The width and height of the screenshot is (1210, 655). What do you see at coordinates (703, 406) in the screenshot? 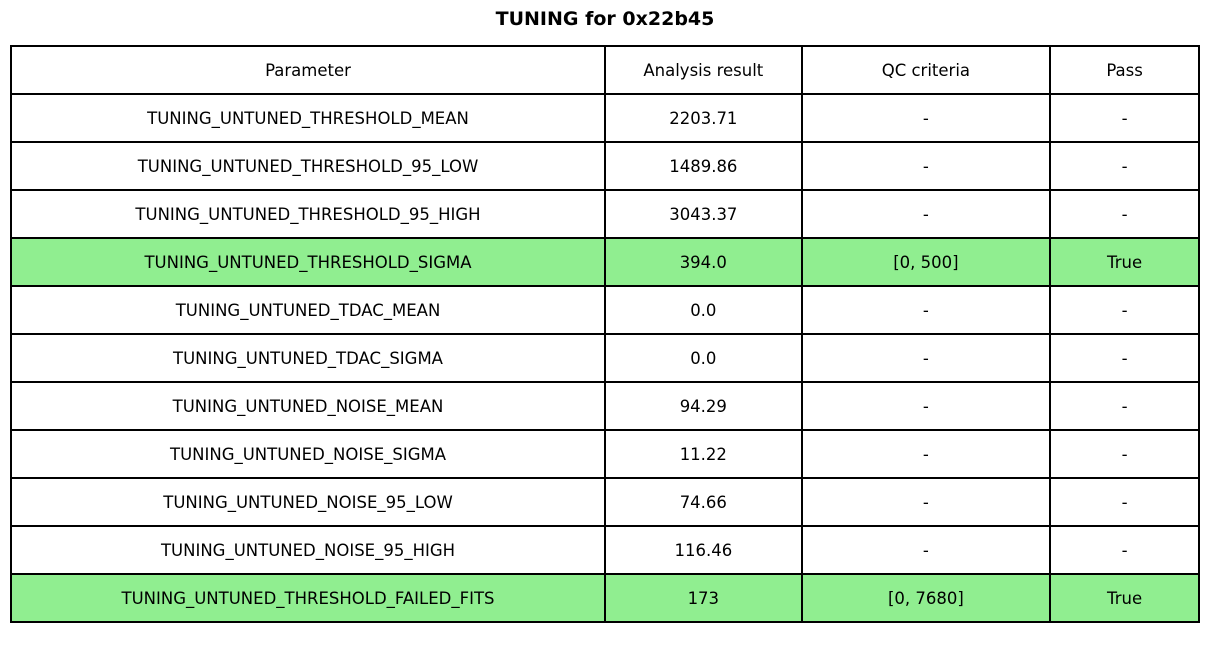
I see `analysis-result-cell: 94.29` at bounding box center [703, 406].